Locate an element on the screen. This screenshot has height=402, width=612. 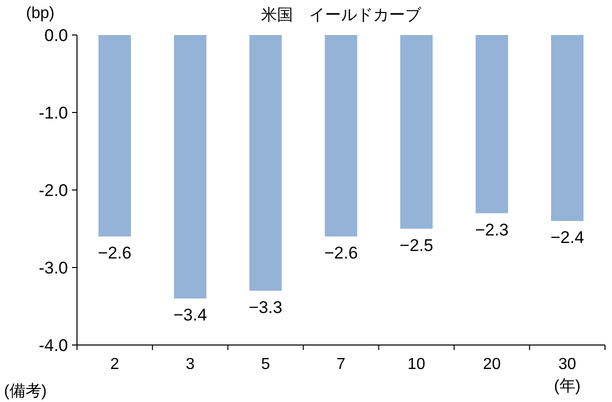
data-label: −3.3 is located at coordinates (265, 307).